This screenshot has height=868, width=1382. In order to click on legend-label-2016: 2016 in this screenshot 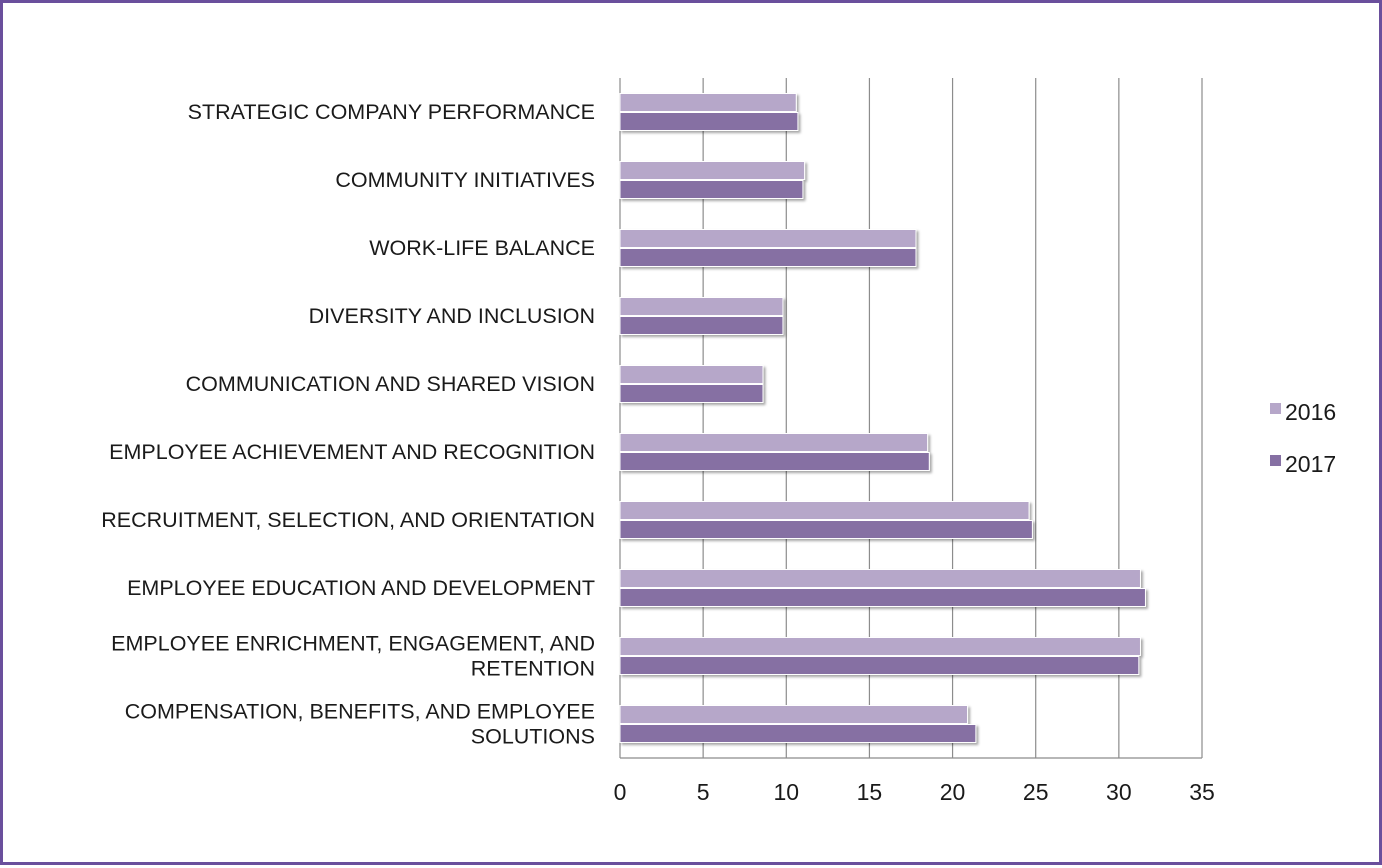, I will do `click(1310, 412)`.